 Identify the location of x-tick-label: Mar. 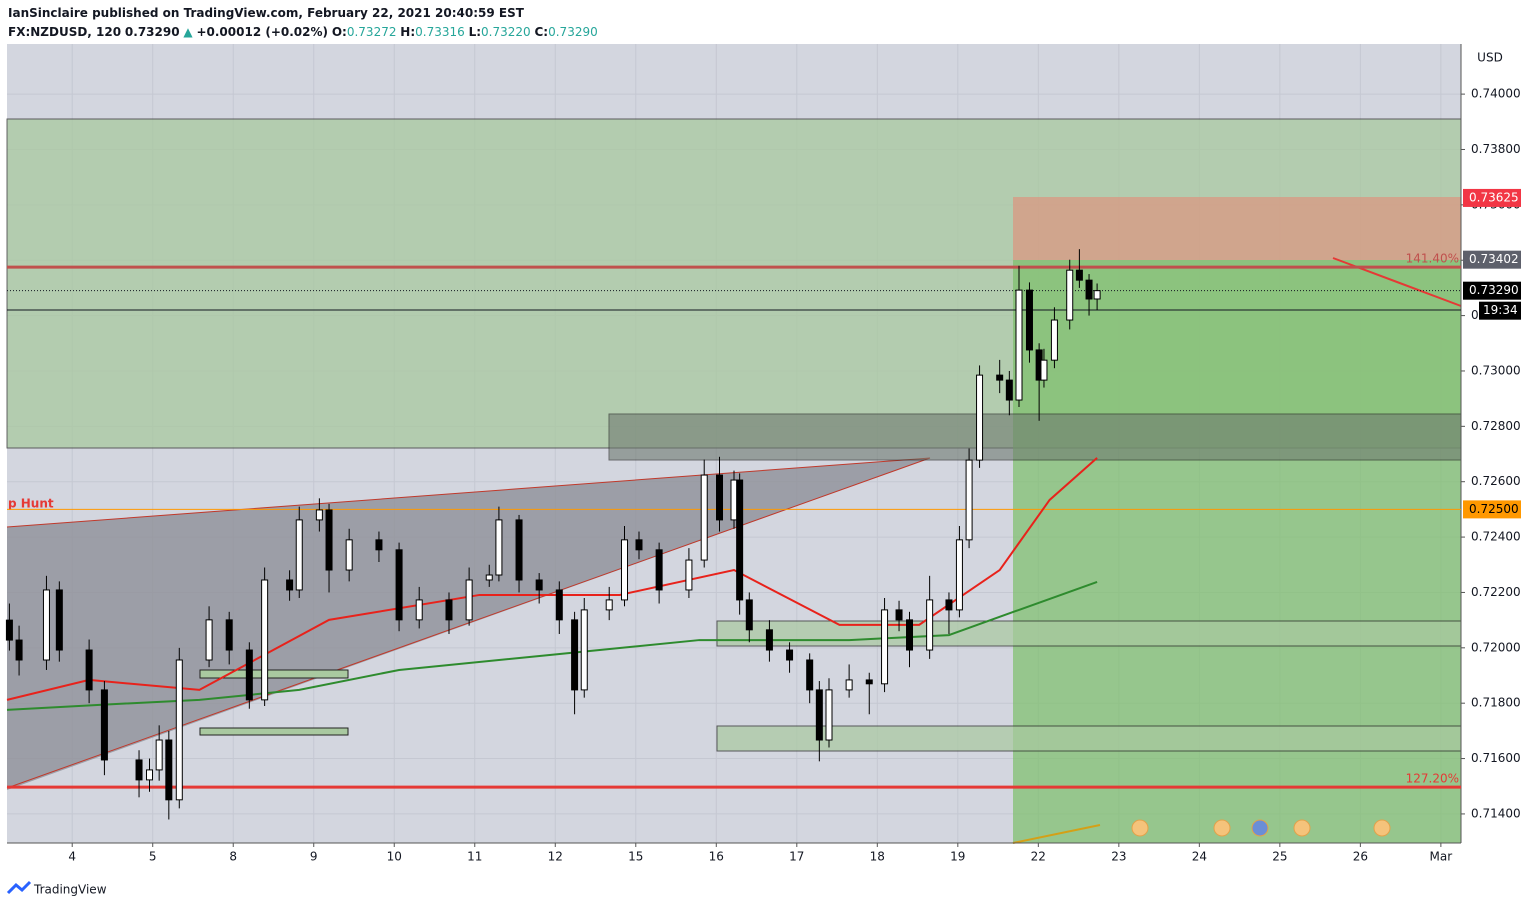
(1441, 857).